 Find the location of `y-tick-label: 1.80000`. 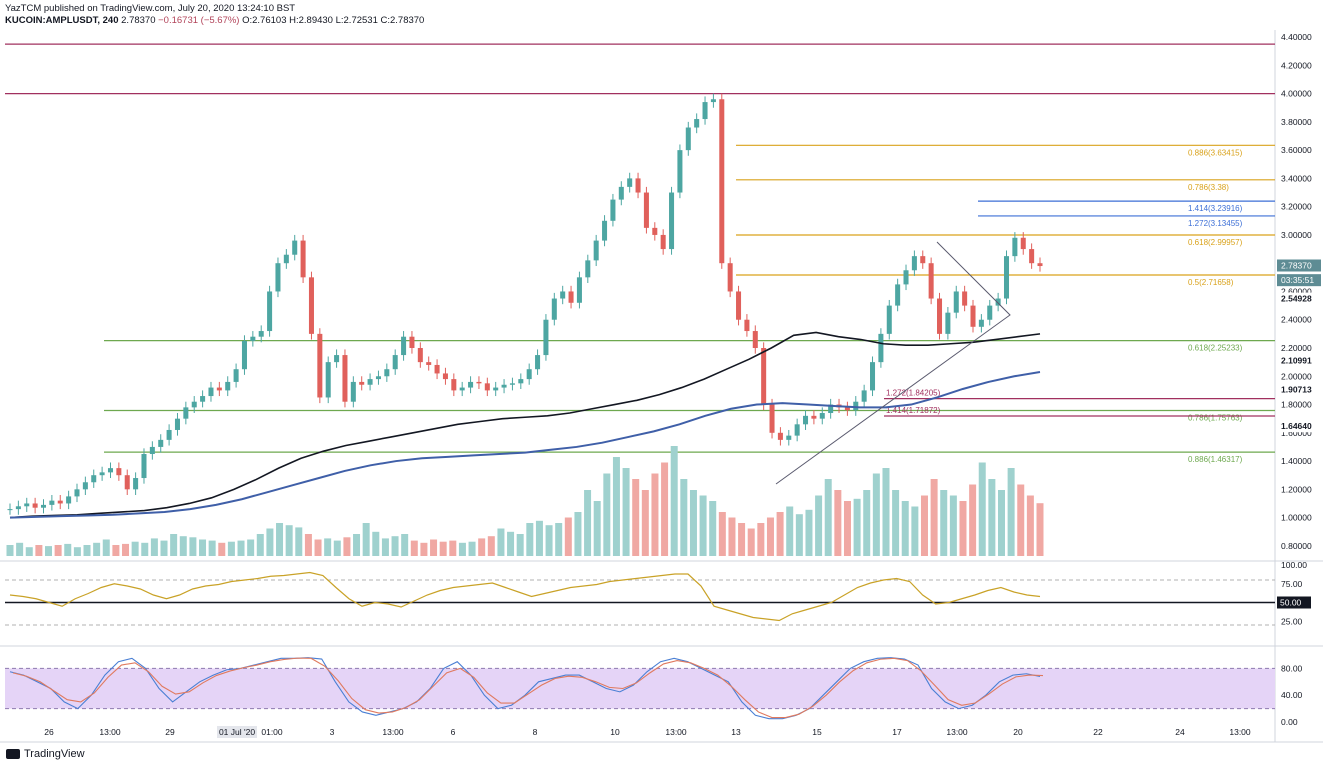

y-tick-label: 1.80000 is located at coordinates (1296, 405).